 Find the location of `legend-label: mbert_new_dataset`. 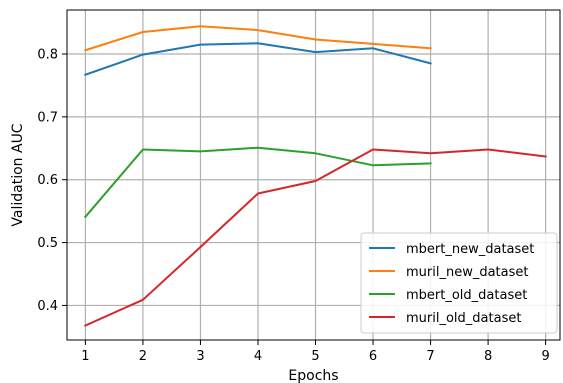

legend-label: mbert_new_dataset is located at coordinates (470, 249).